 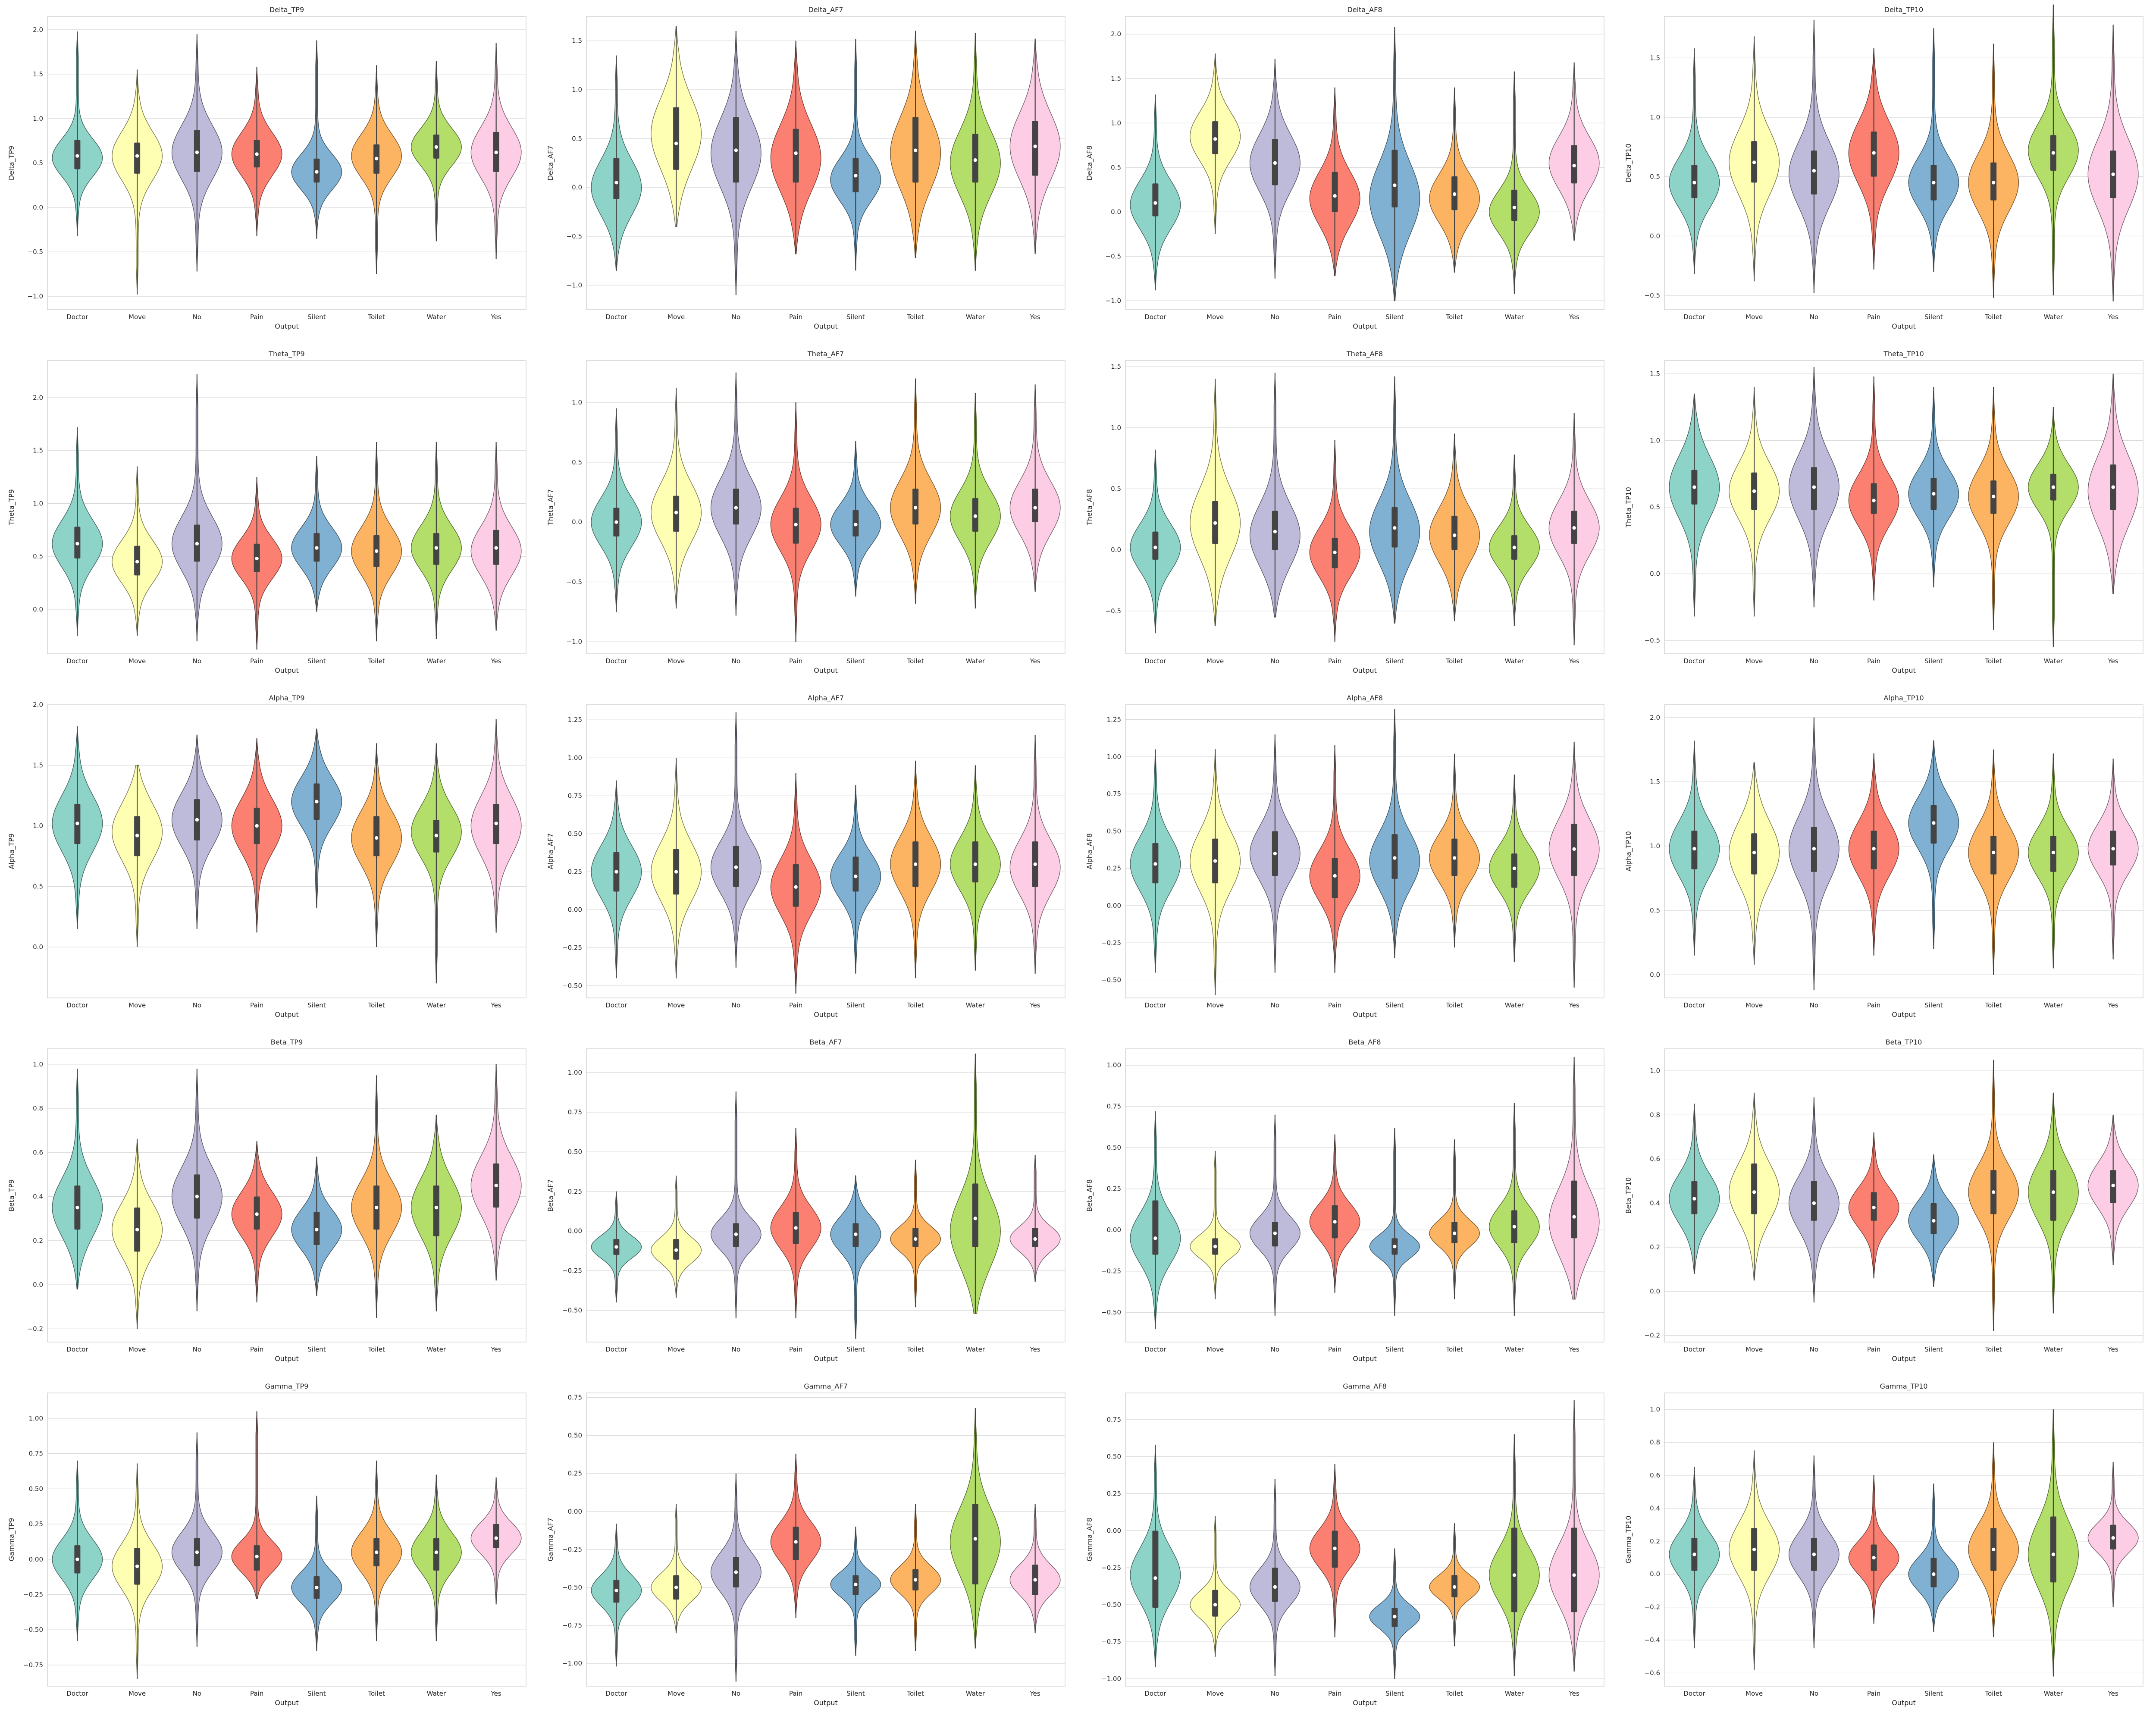 What do you see at coordinates (572, 1625) in the screenshot?
I see `y-tick-label: −0.75` at bounding box center [572, 1625].